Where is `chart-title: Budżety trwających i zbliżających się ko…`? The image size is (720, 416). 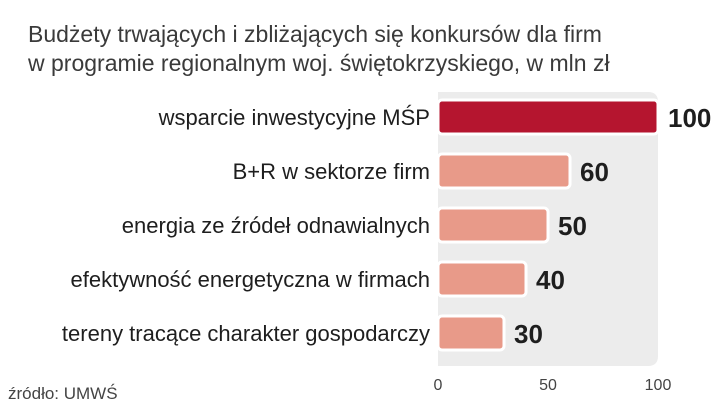
chart-title: Budżety trwających i zbliżających się ko… is located at coordinates (319, 49).